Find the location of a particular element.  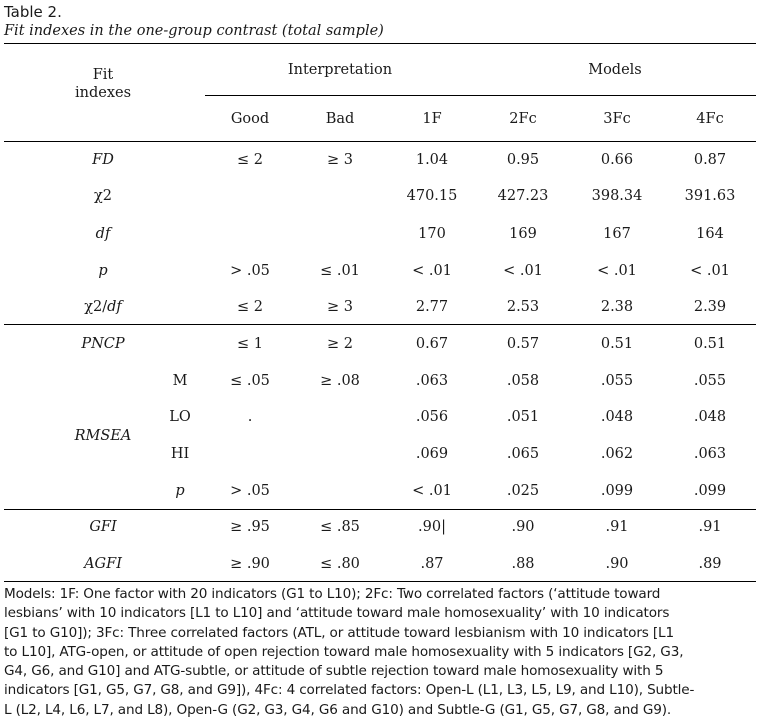

sub-label: p is located at coordinates (180, 491).